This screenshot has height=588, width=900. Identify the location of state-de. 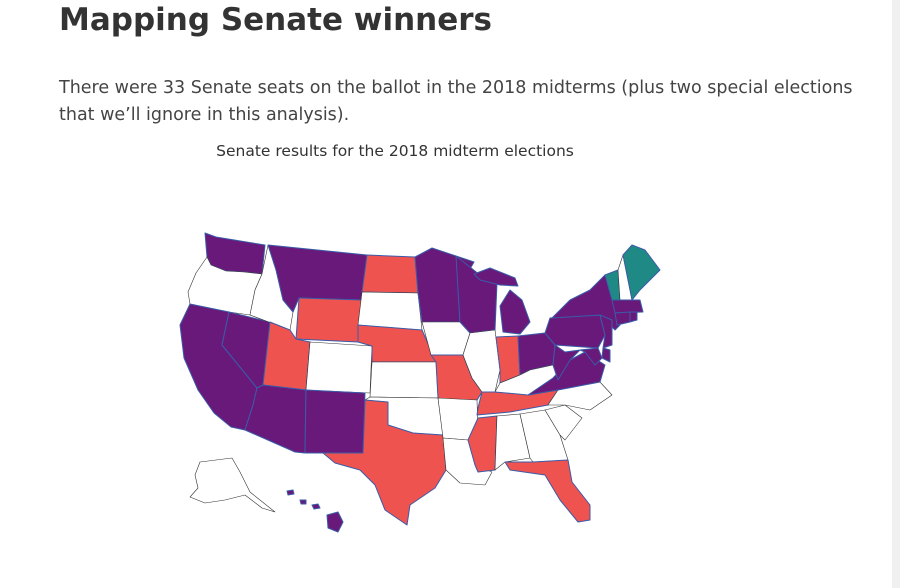
(606, 355).